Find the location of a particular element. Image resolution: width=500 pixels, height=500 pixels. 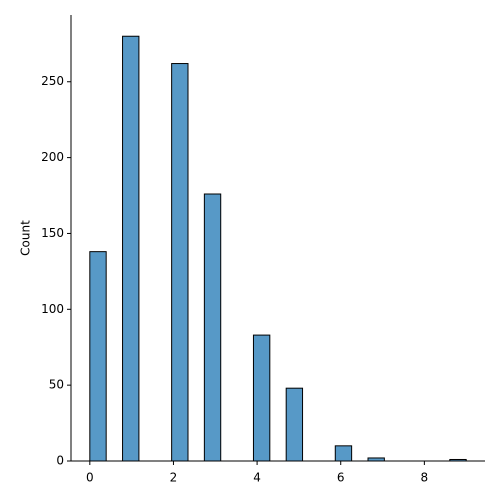

x-tick-label: 0 is located at coordinates (90, 478).